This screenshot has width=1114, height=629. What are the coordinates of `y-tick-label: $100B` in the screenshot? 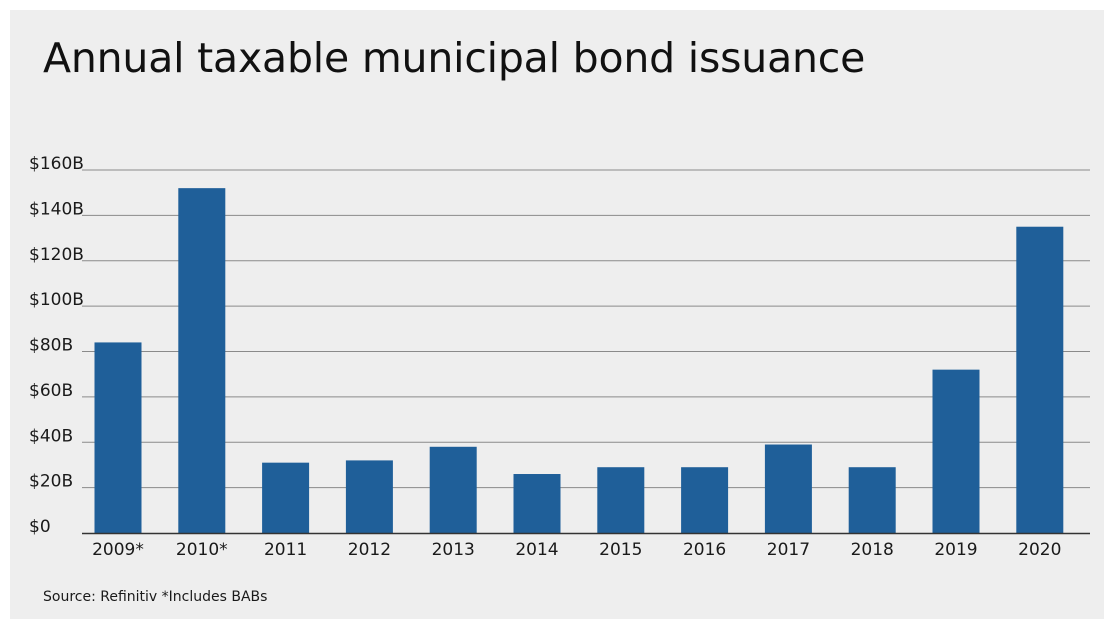 It's located at (56, 300).